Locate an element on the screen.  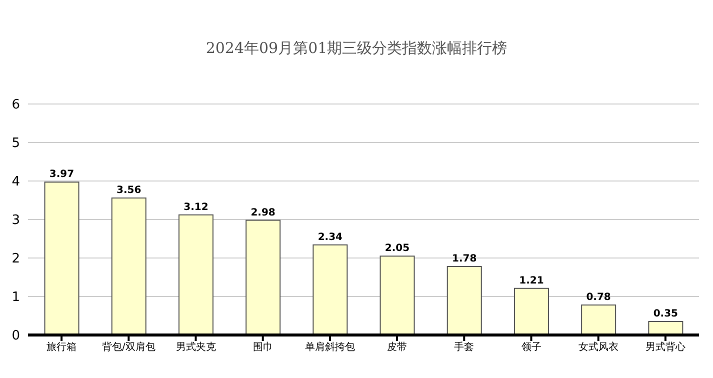
data-label: 0.78 is located at coordinates (598, 297).